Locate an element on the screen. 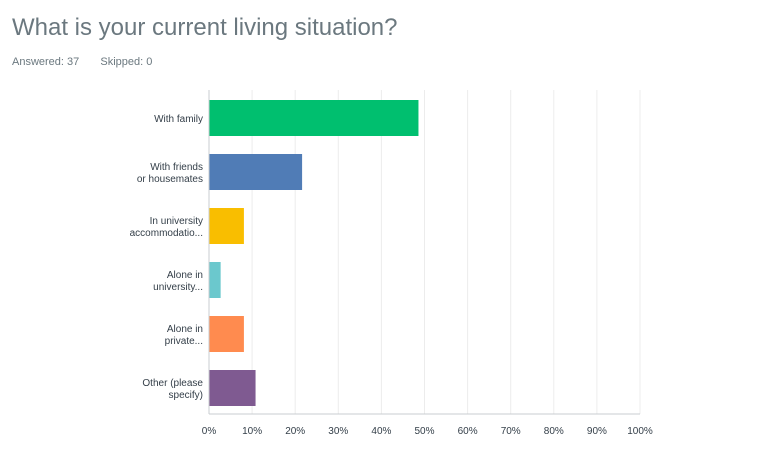 This screenshot has width=777, height=463. x-tick-label: 40% is located at coordinates (381, 431).